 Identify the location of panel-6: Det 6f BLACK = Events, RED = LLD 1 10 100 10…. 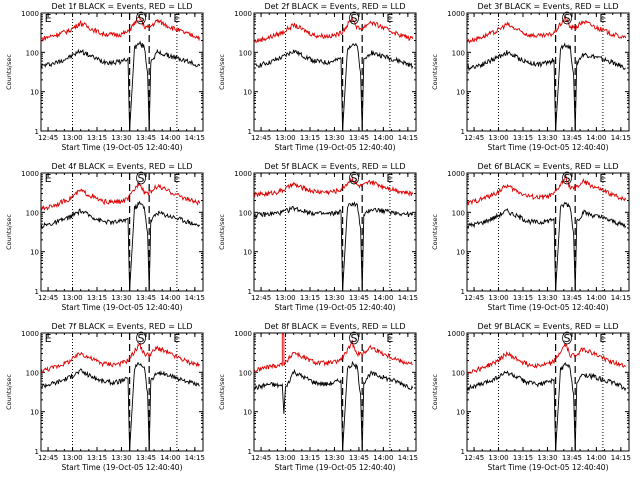
(531, 237).